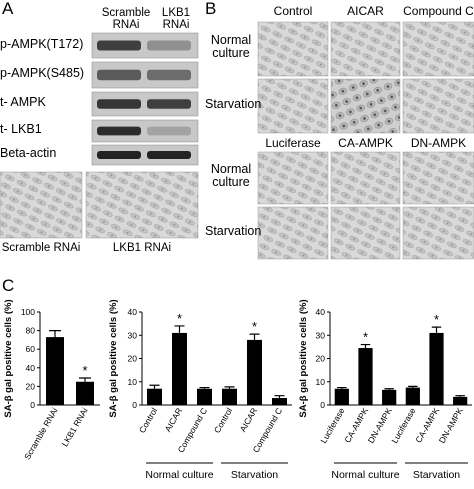 This screenshot has height=489, width=474. What do you see at coordinates (41, 433) in the screenshot?
I see `x-tick-label: Scramble RNAi` at bounding box center [41, 433].